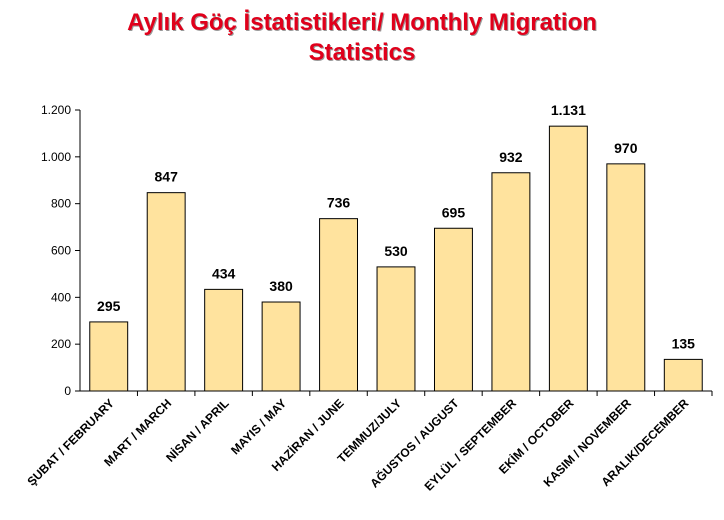 Image resolution: width=724 pixels, height=520 pixels. Describe the element at coordinates (396, 251) in the screenshot. I see `data-label: 530` at that location.